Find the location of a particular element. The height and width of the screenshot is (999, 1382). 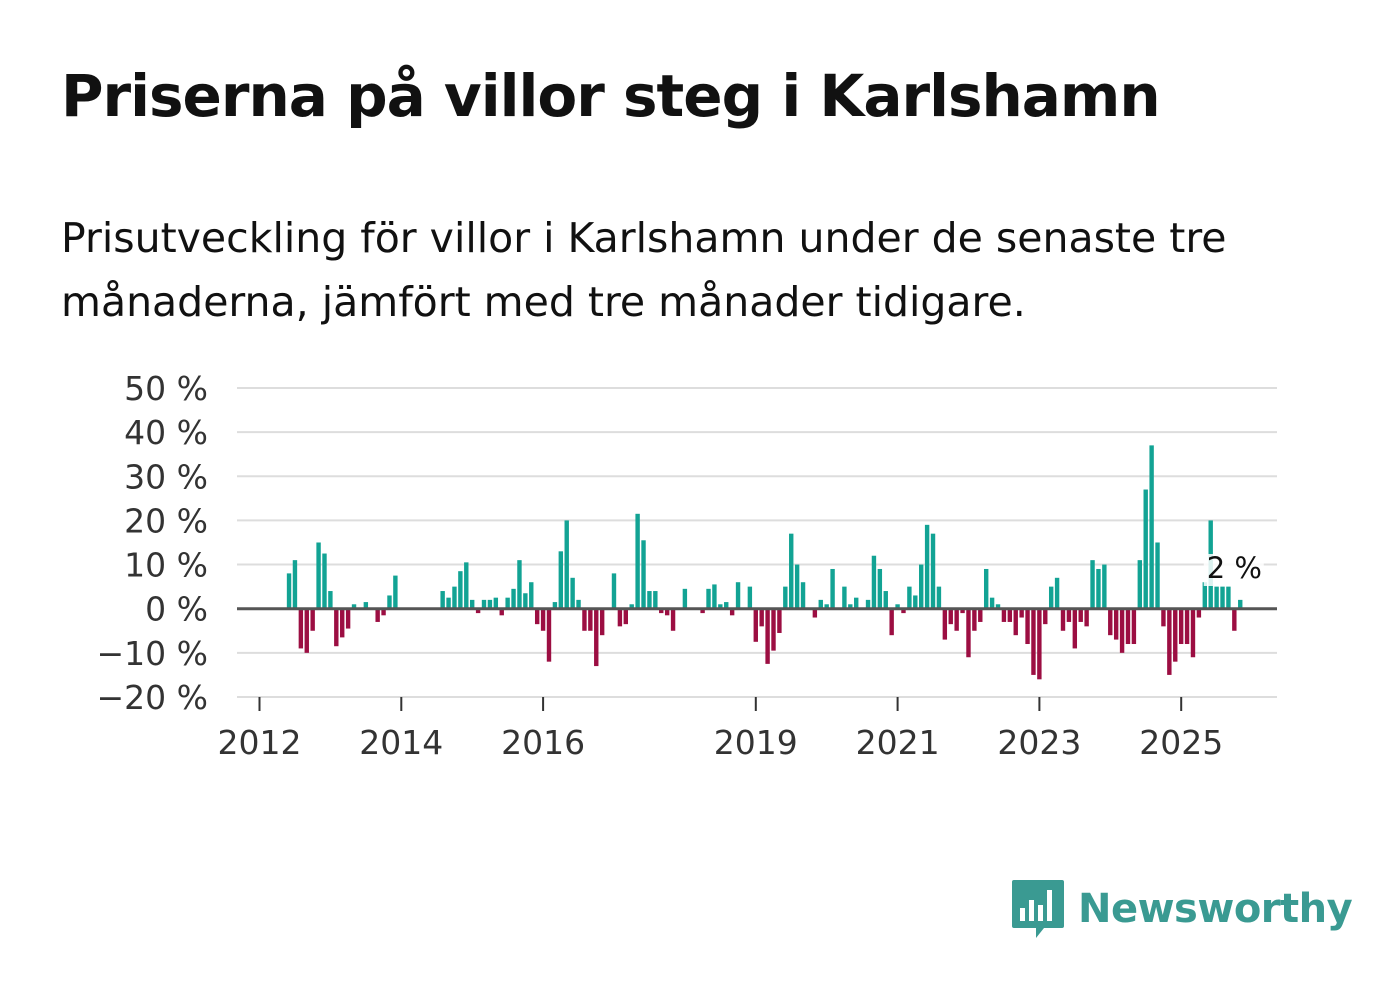

x-tick-label: 2025 is located at coordinates (1181, 742).